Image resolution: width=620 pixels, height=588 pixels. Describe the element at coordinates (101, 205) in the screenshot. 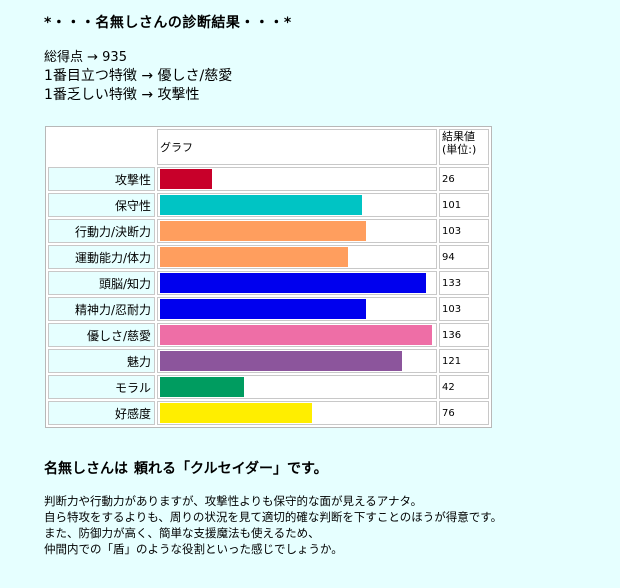

I see `category-label: 保守性` at that location.